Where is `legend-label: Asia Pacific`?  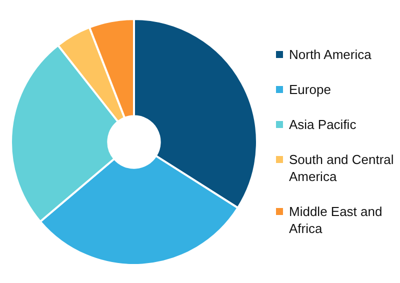 legend-label: Asia Pacific is located at coordinates (322, 124).